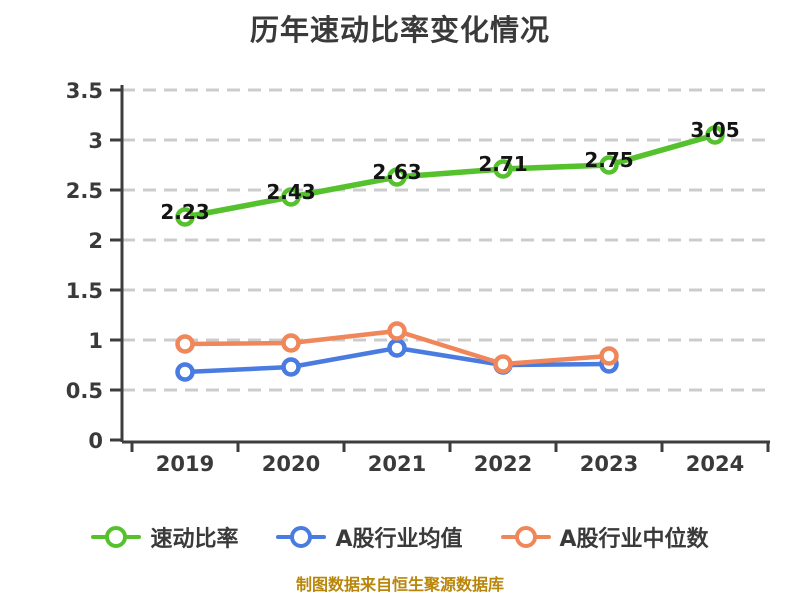 This screenshot has height=600, width=800. I want to click on y-tick-label: 1, so click(95, 341).